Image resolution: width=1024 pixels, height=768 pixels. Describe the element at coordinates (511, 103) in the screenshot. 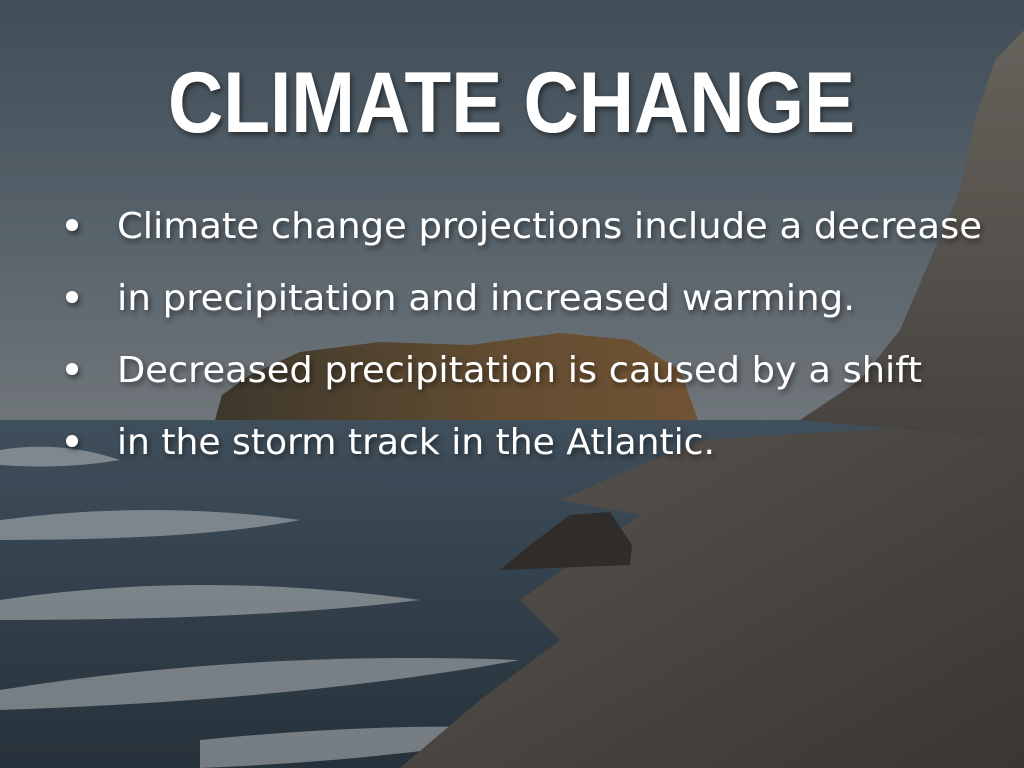

I see `slide-title: CLIMATE CHANGE` at that location.